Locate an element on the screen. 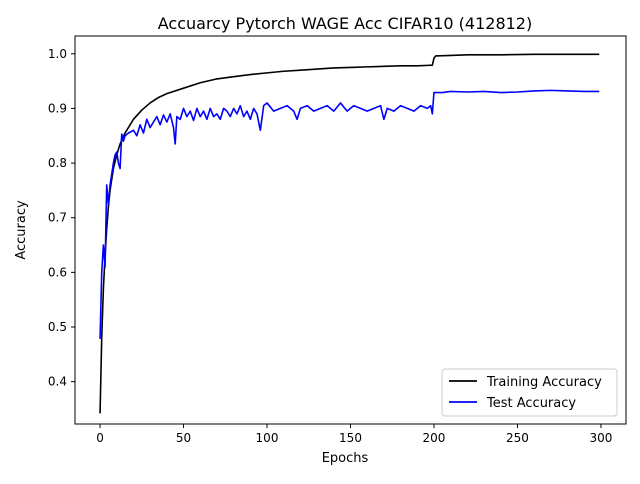 The image size is (640, 484). y-tick-label: 0.5 is located at coordinates (57, 327).